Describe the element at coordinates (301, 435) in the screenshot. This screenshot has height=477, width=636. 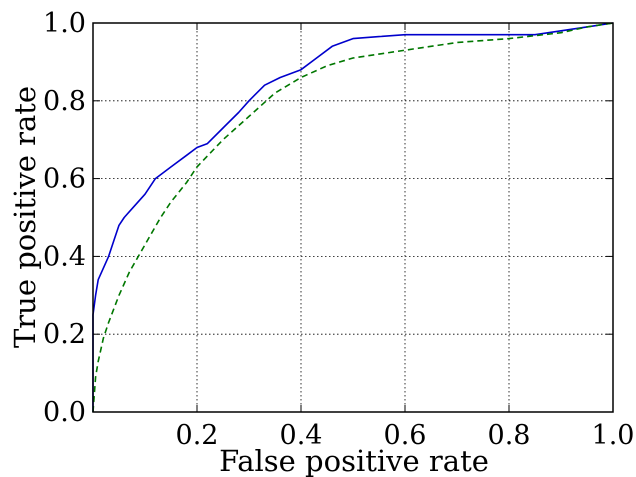
I see `x-tick-label: 0.4` at that location.